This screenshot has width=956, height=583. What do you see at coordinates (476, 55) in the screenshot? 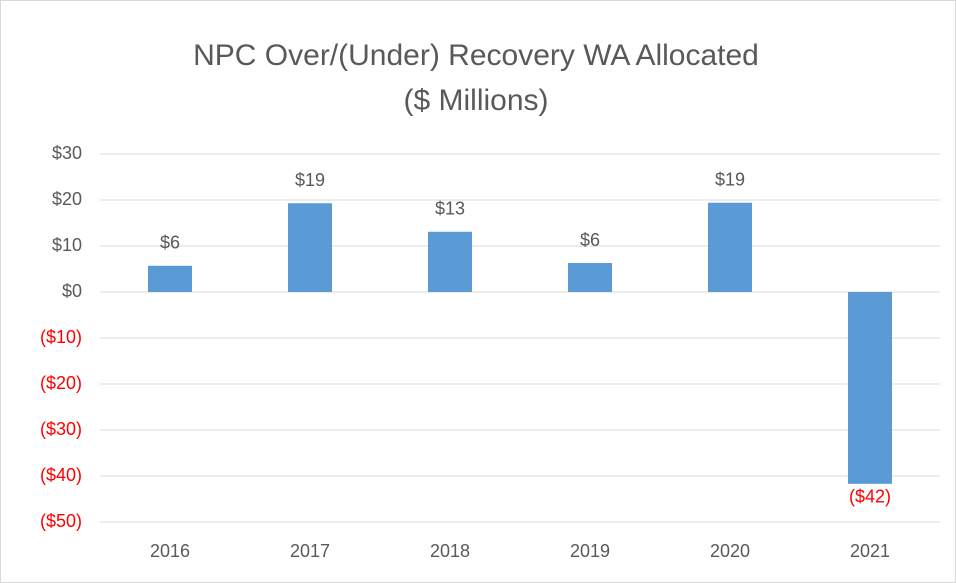
I see `chart-title: NPC Over/(Under) Recovery WA Allocated` at bounding box center [476, 55].